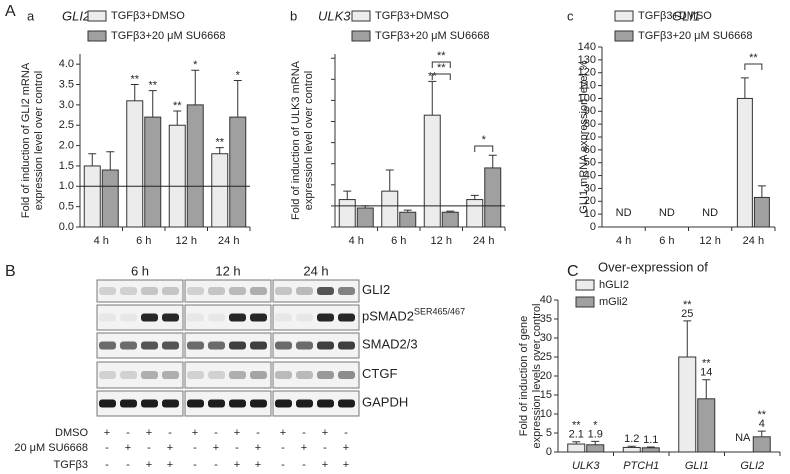 The height and width of the screenshot is (474, 790). What do you see at coordinates (590, 137) in the screenshot?
I see `y-tick-label: 70` at bounding box center [590, 137].